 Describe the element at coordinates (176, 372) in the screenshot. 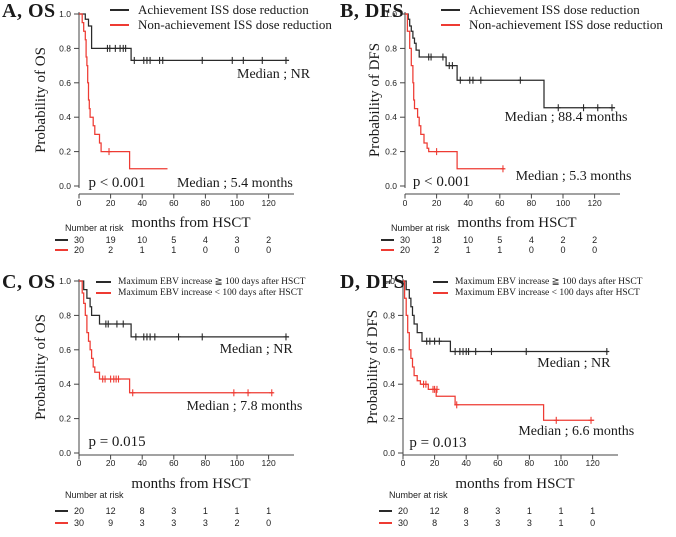

I see `km-plot-c: 0.0 0.2 0.4 0.6 0.8 1.0 0 20 40 60 80 100 120` at that location.